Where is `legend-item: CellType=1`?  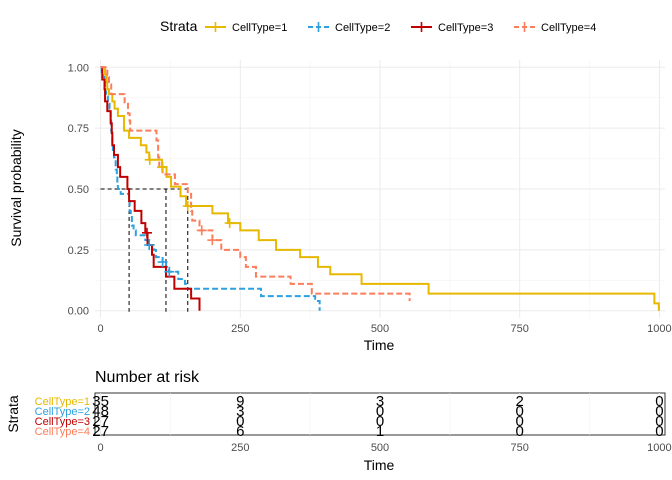
legend-item: CellType=1 is located at coordinates (246, 28).